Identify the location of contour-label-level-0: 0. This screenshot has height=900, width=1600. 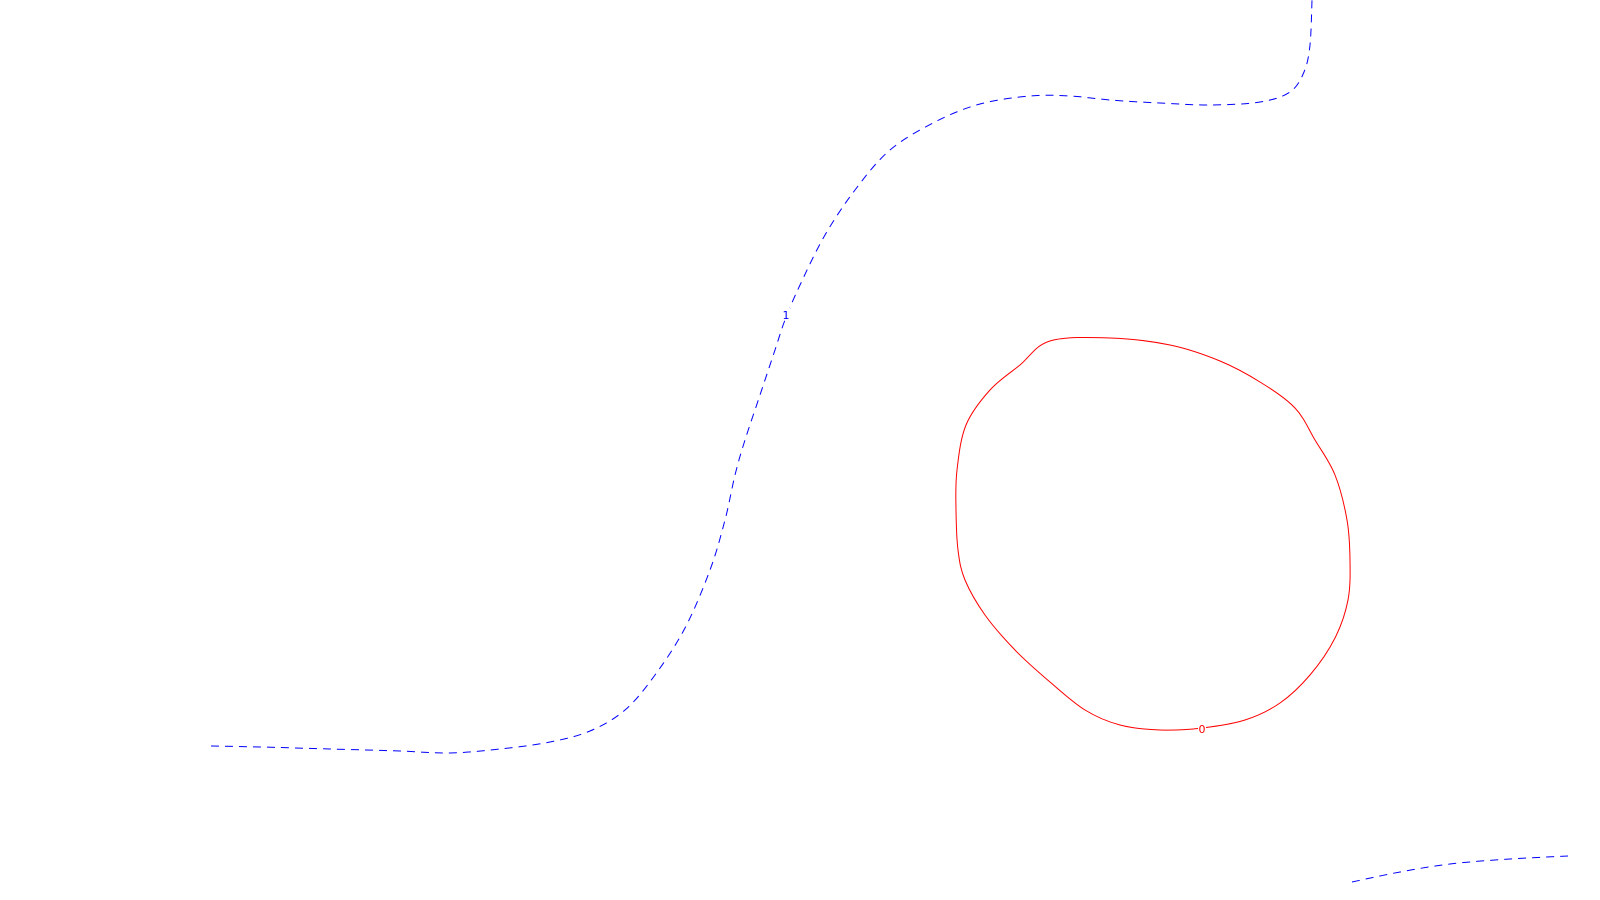
(1202, 729).